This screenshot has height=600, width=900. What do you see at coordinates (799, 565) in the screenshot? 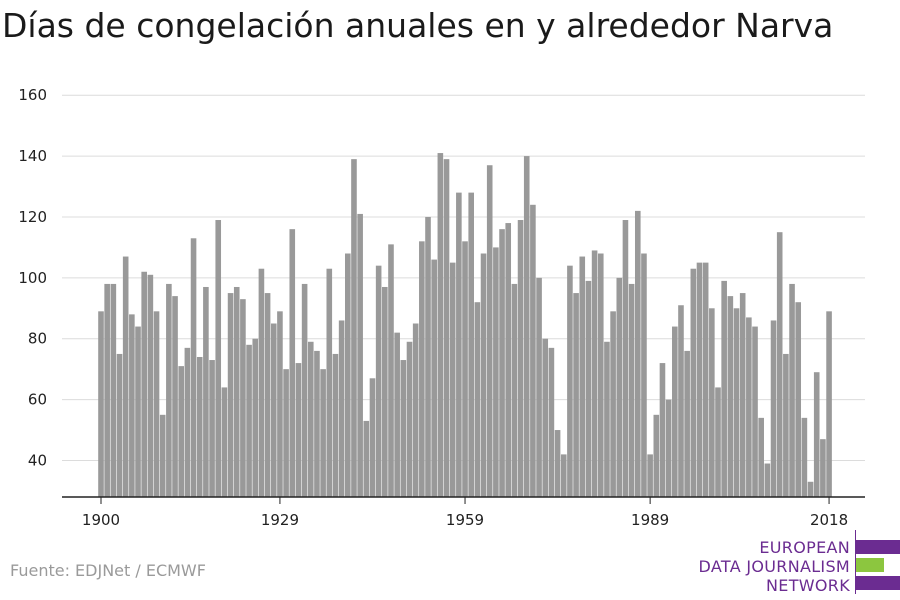
I see `edjnet-logo: EUROPEAN DATA JOURNALISM NETWORK` at bounding box center [799, 565].